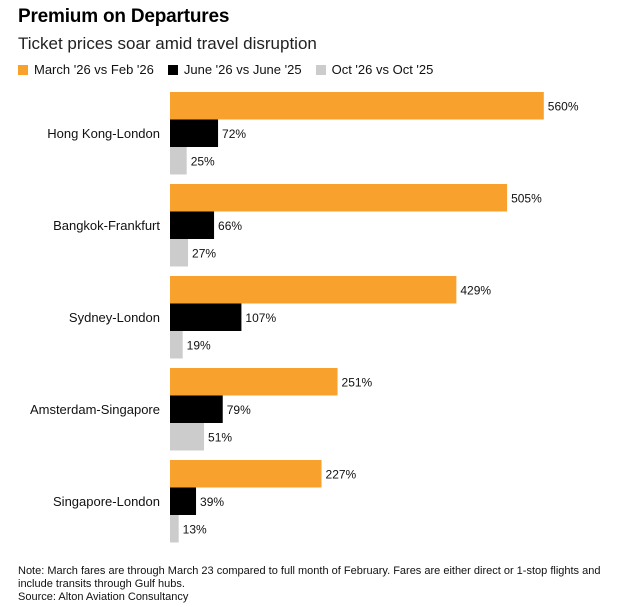 This screenshot has height=607, width=631. Describe the element at coordinates (187, 437) in the screenshot. I see `bar-amsterdam-singapore-oct` at that location.